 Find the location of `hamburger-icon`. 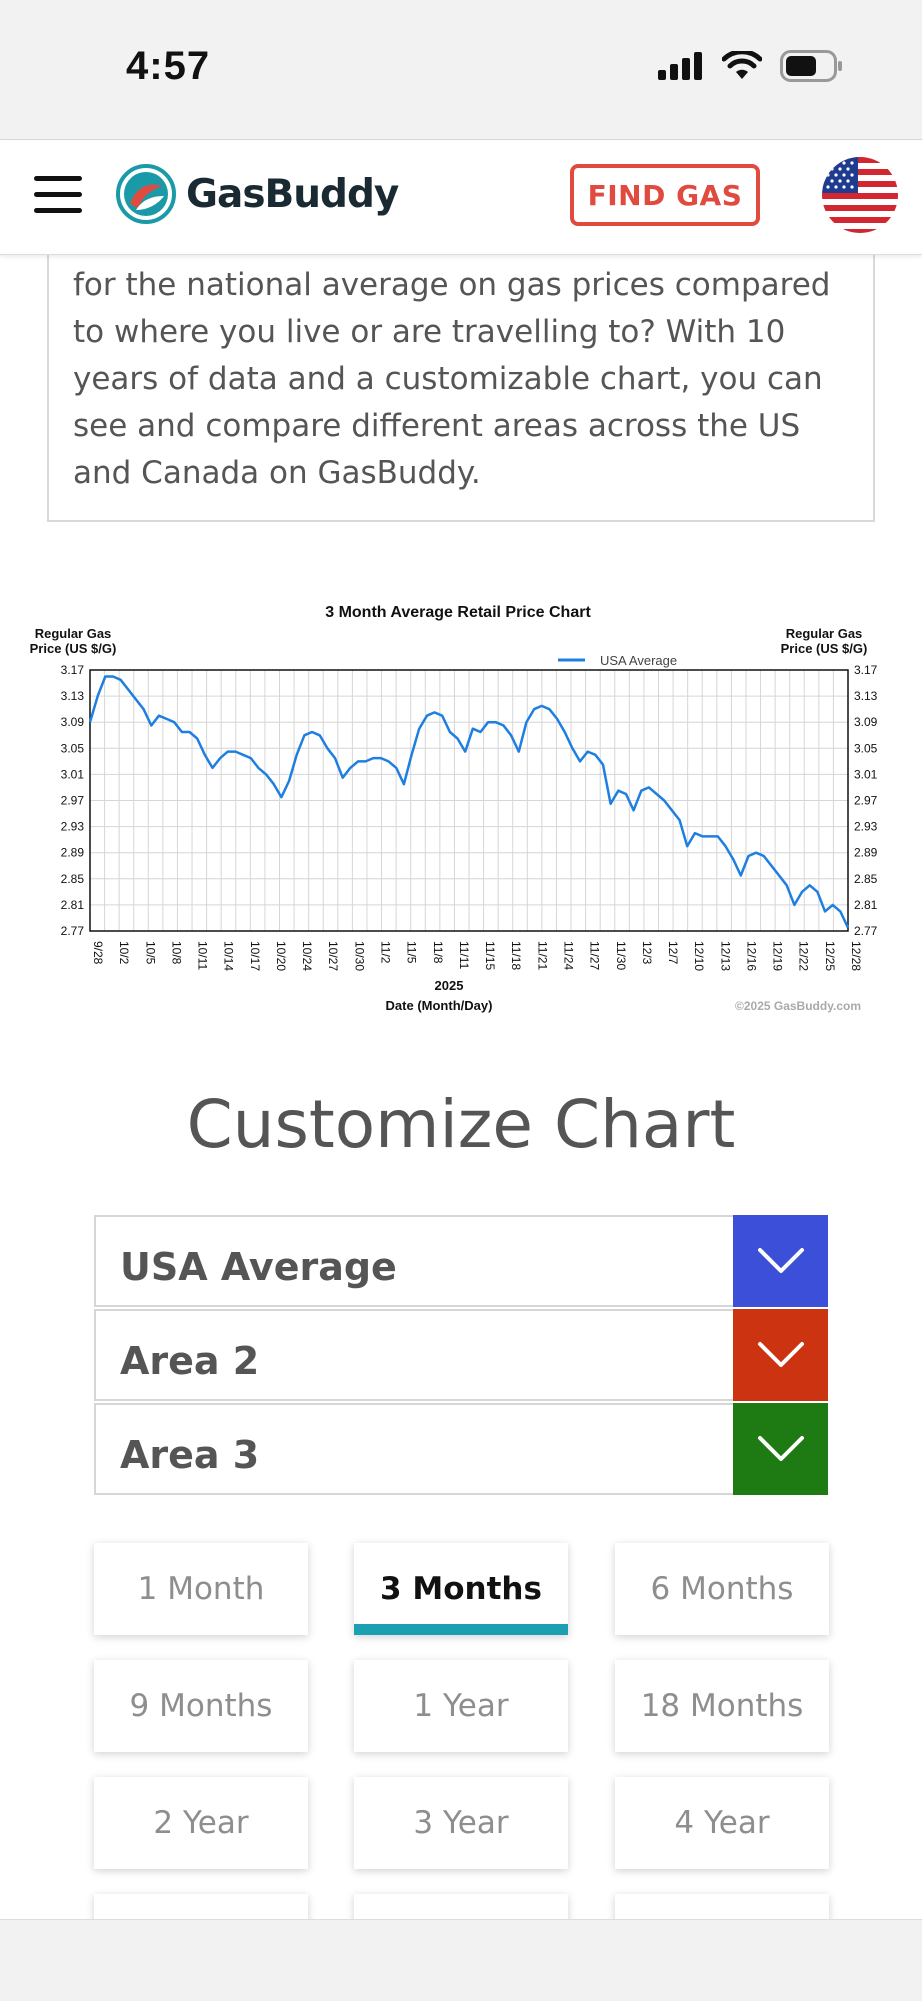

hamburger-icon is located at coordinates (58, 196).